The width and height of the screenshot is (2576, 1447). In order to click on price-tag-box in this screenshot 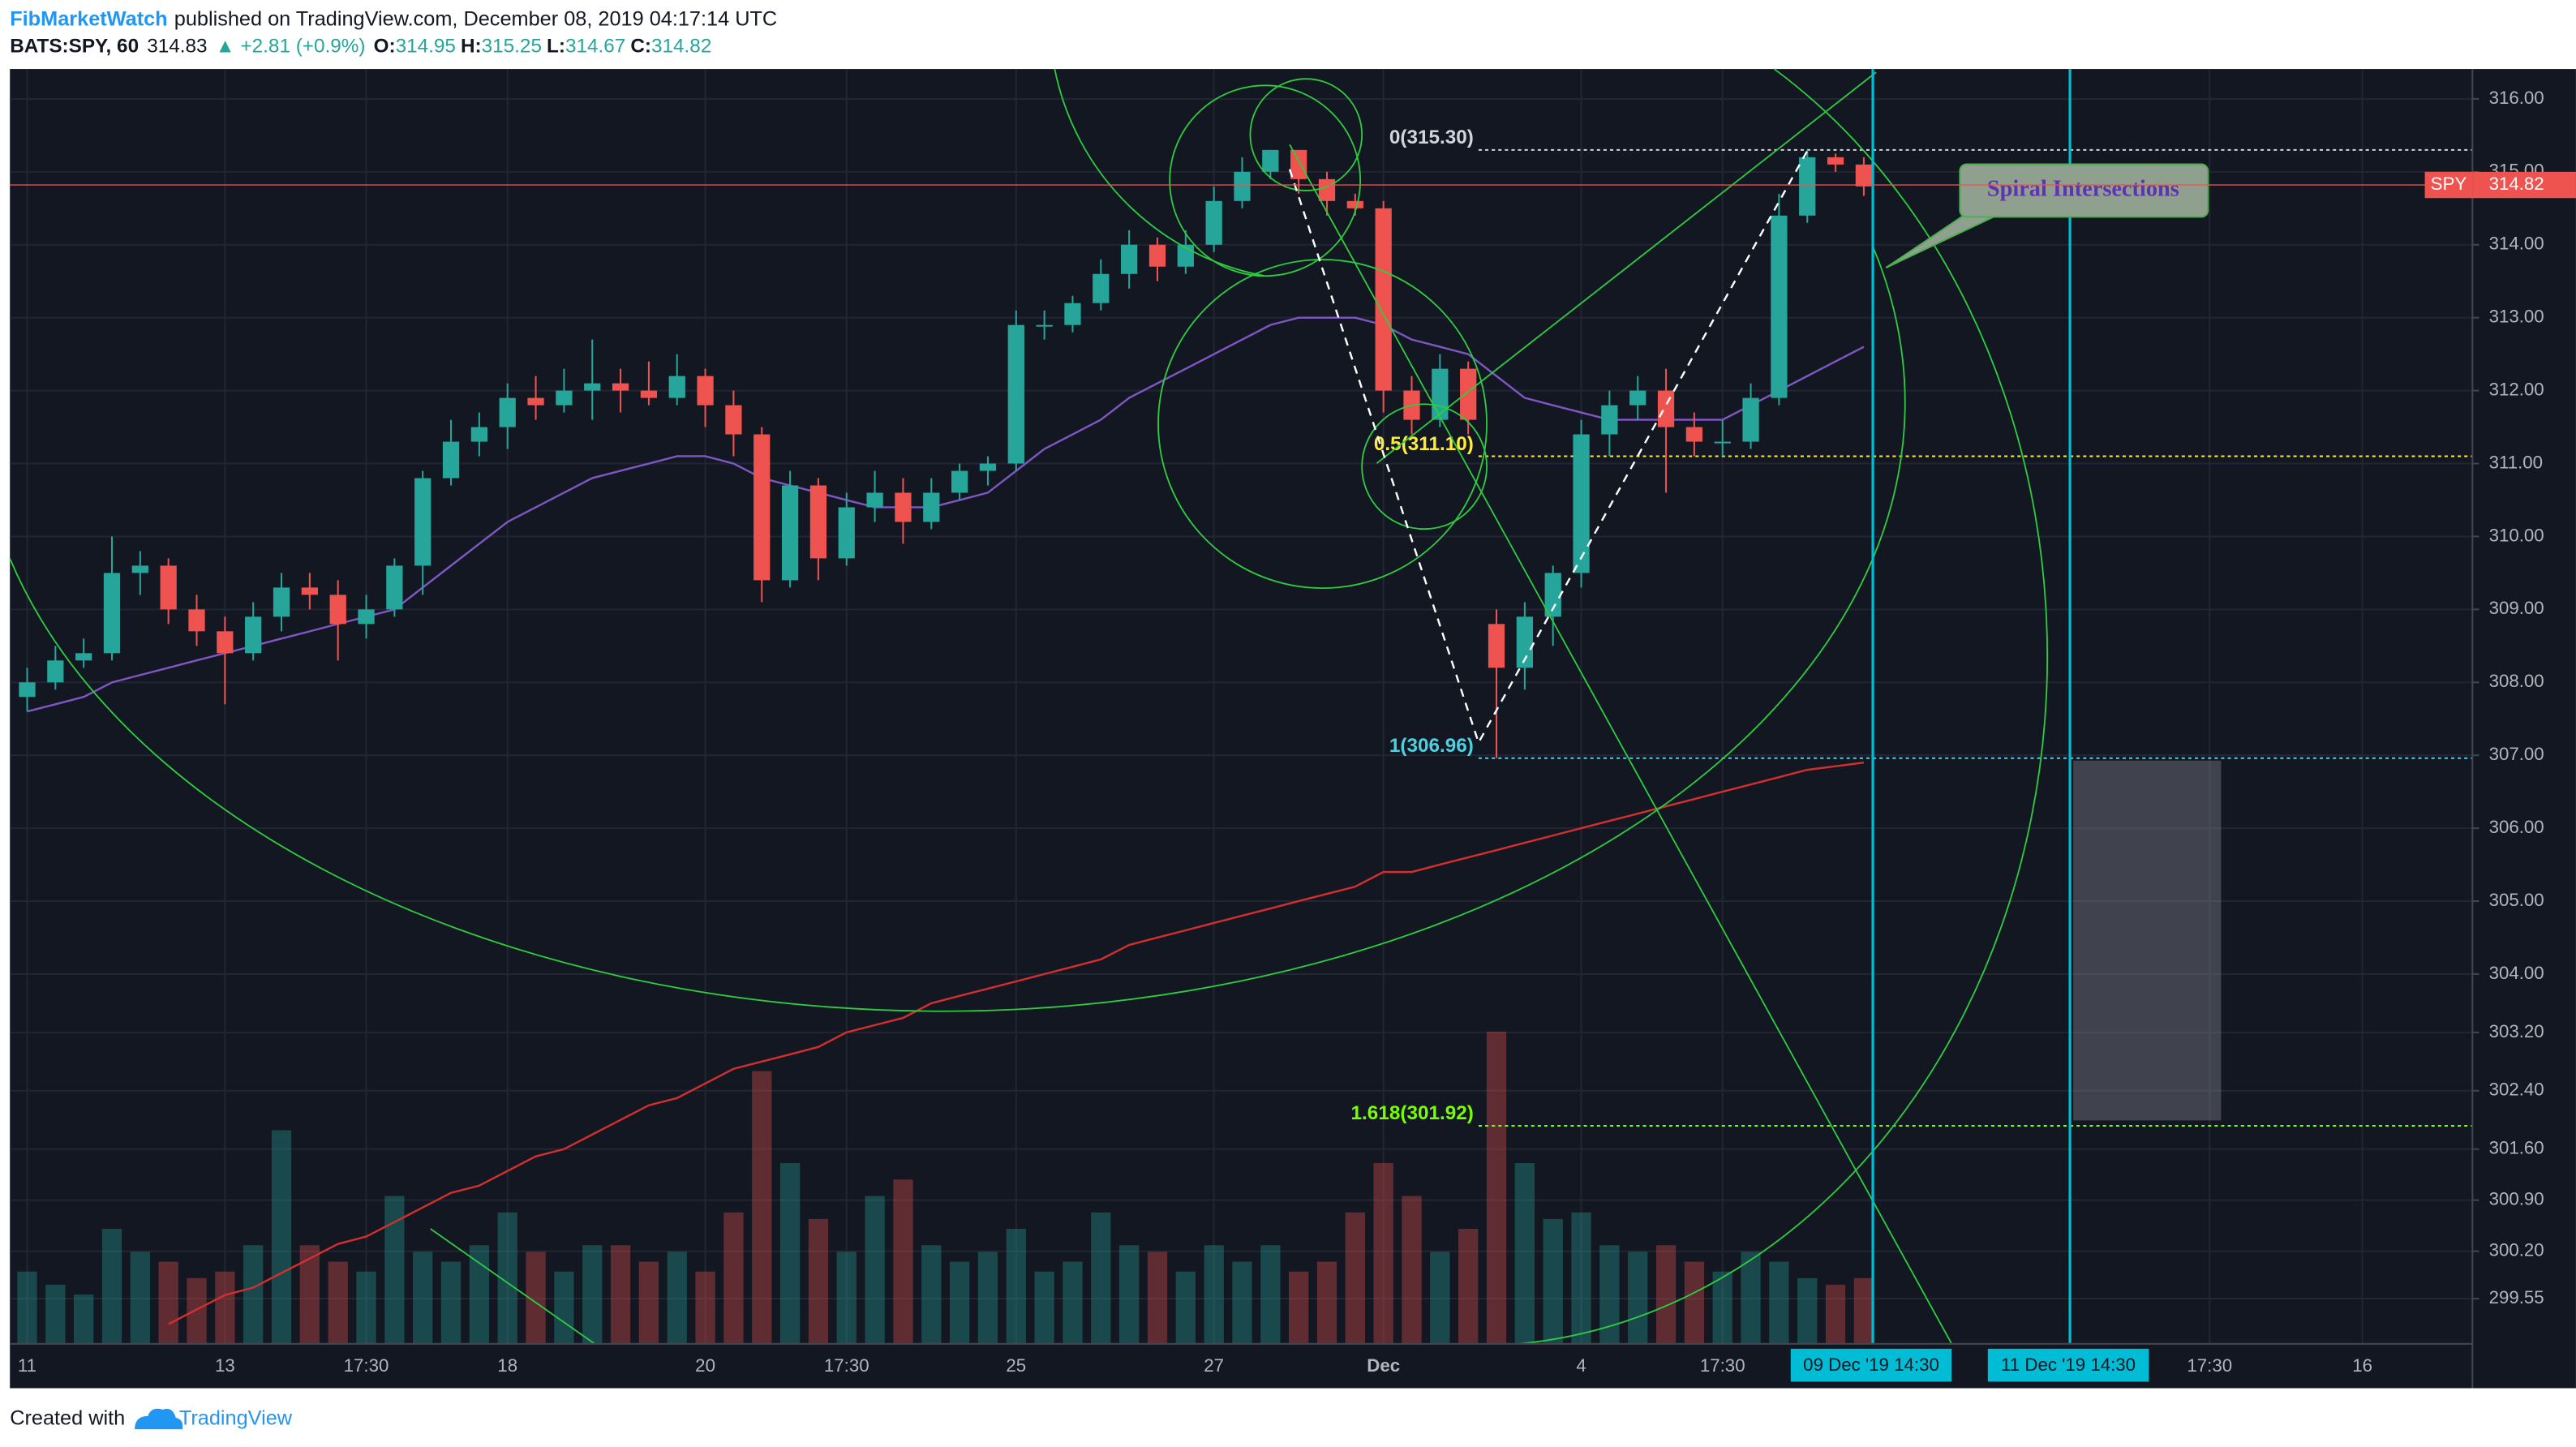, I will do `click(2524, 185)`.